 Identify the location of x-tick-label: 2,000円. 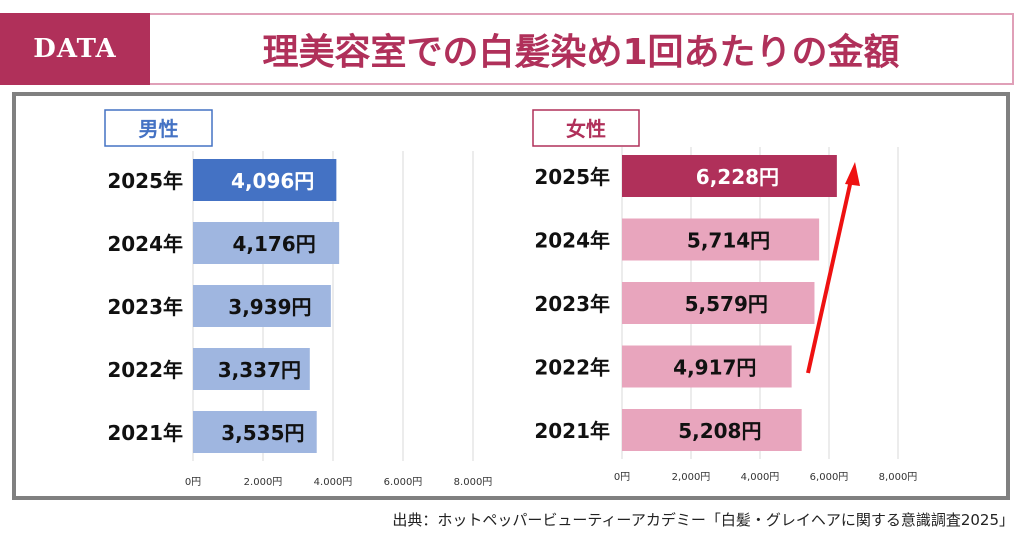
(691, 477).